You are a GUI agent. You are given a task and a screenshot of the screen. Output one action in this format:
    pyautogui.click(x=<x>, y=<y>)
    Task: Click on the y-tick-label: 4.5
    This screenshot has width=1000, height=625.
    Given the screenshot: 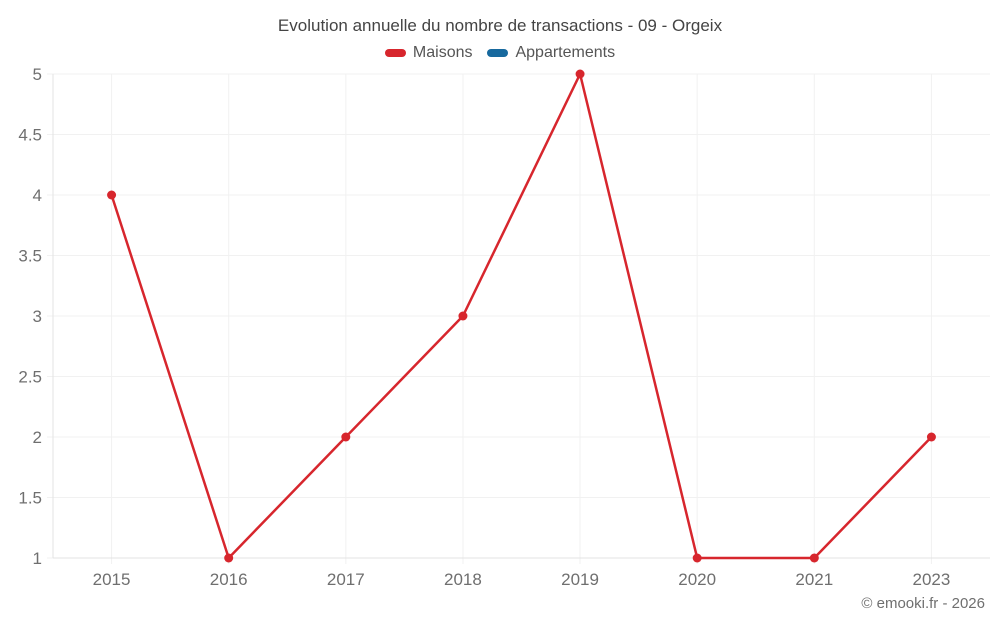 What is the action you would take?
    pyautogui.click(x=30, y=135)
    